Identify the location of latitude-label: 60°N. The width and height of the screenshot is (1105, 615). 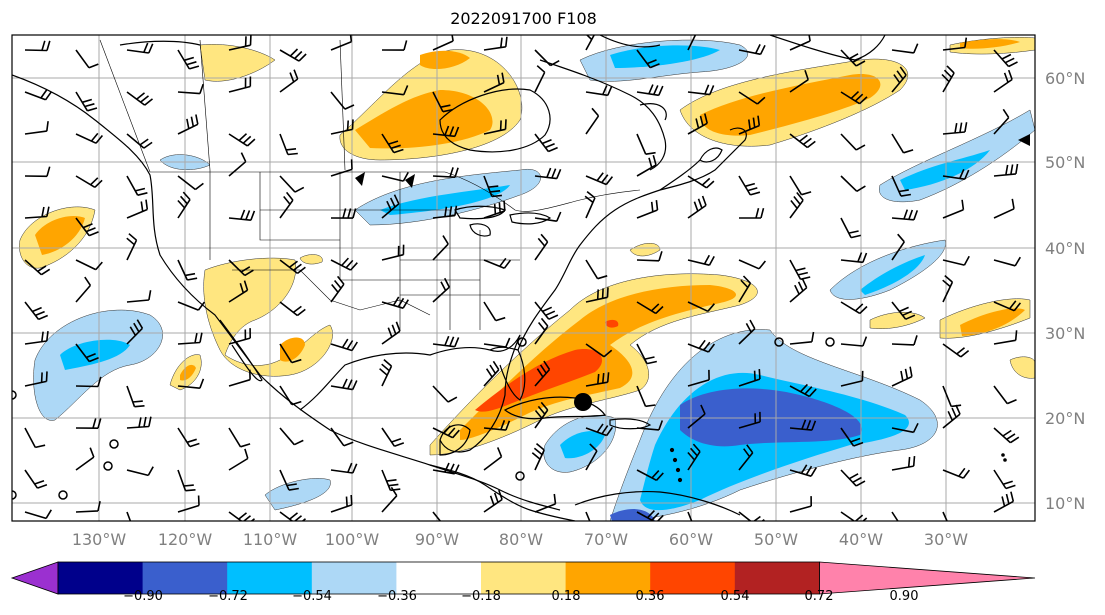
(1065, 78).